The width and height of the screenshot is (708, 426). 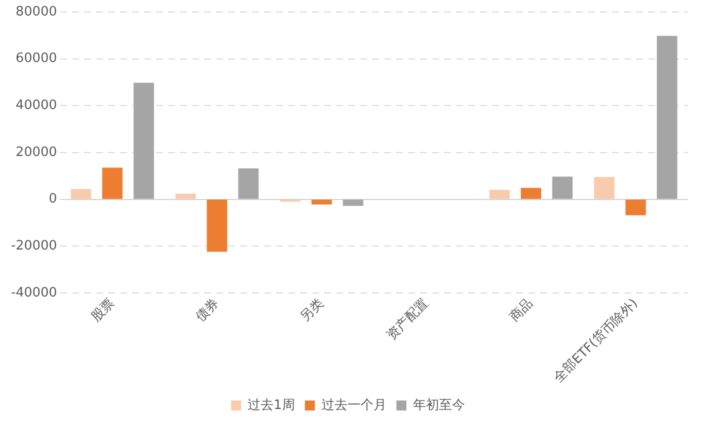 What do you see at coordinates (408, 320) in the screenshot?
I see `x-tick-label: 资产配置` at bounding box center [408, 320].